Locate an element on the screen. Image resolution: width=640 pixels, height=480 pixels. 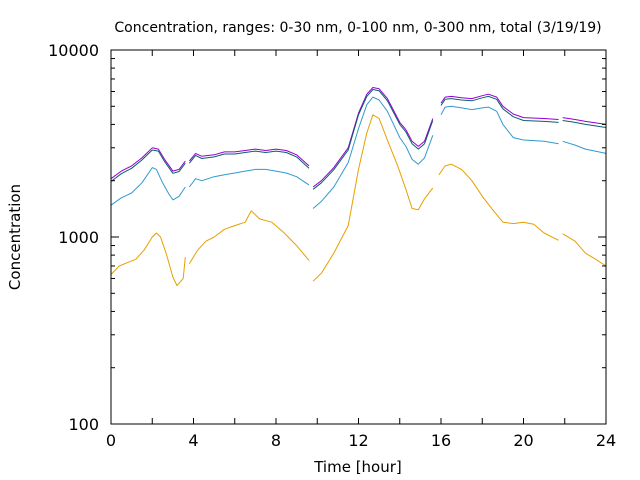
y-tick-label: 1000 is located at coordinates (78, 237).